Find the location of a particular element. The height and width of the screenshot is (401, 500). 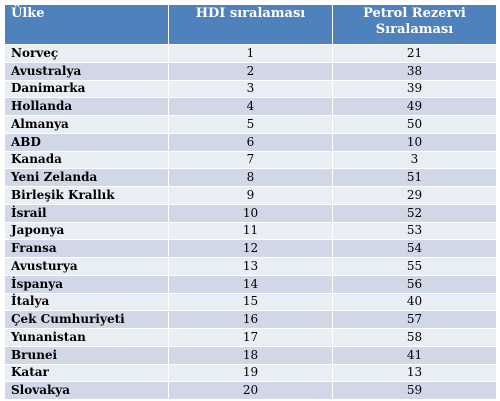

hdi-rank-cell: 17 is located at coordinates (250, 337).